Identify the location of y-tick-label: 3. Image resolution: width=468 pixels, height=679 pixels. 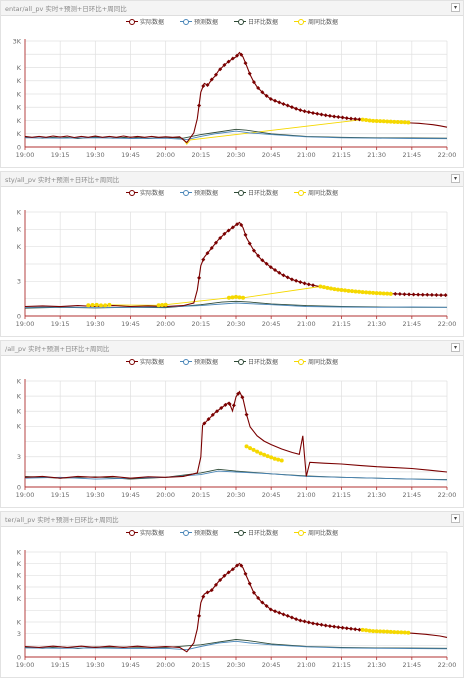
(19, 634).